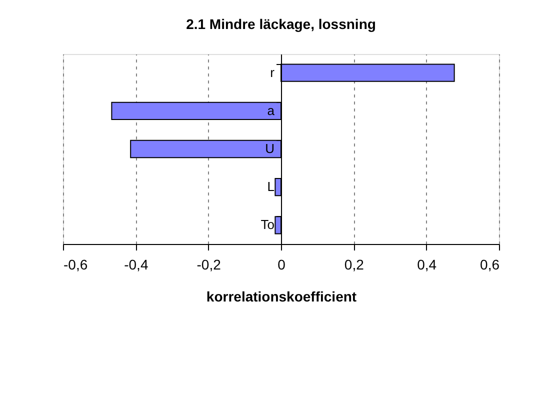 The width and height of the screenshot is (552, 403). What do you see at coordinates (271, 110) in the screenshot?
I see `y-tick-label: a` at bounding box center [271, 110].